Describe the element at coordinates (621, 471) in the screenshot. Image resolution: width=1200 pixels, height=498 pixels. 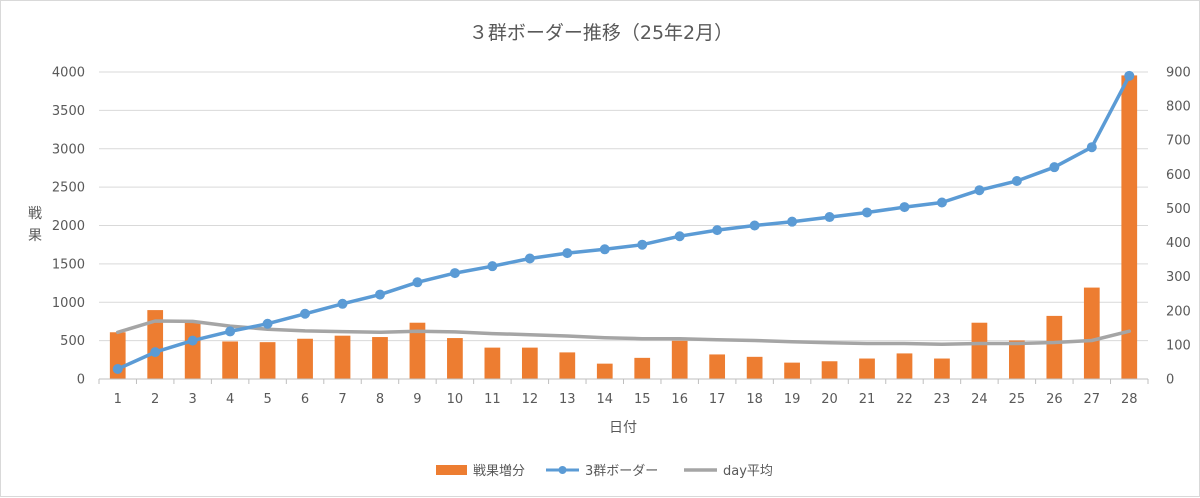
I see `legend-label: 3群ボーダー` at that location.